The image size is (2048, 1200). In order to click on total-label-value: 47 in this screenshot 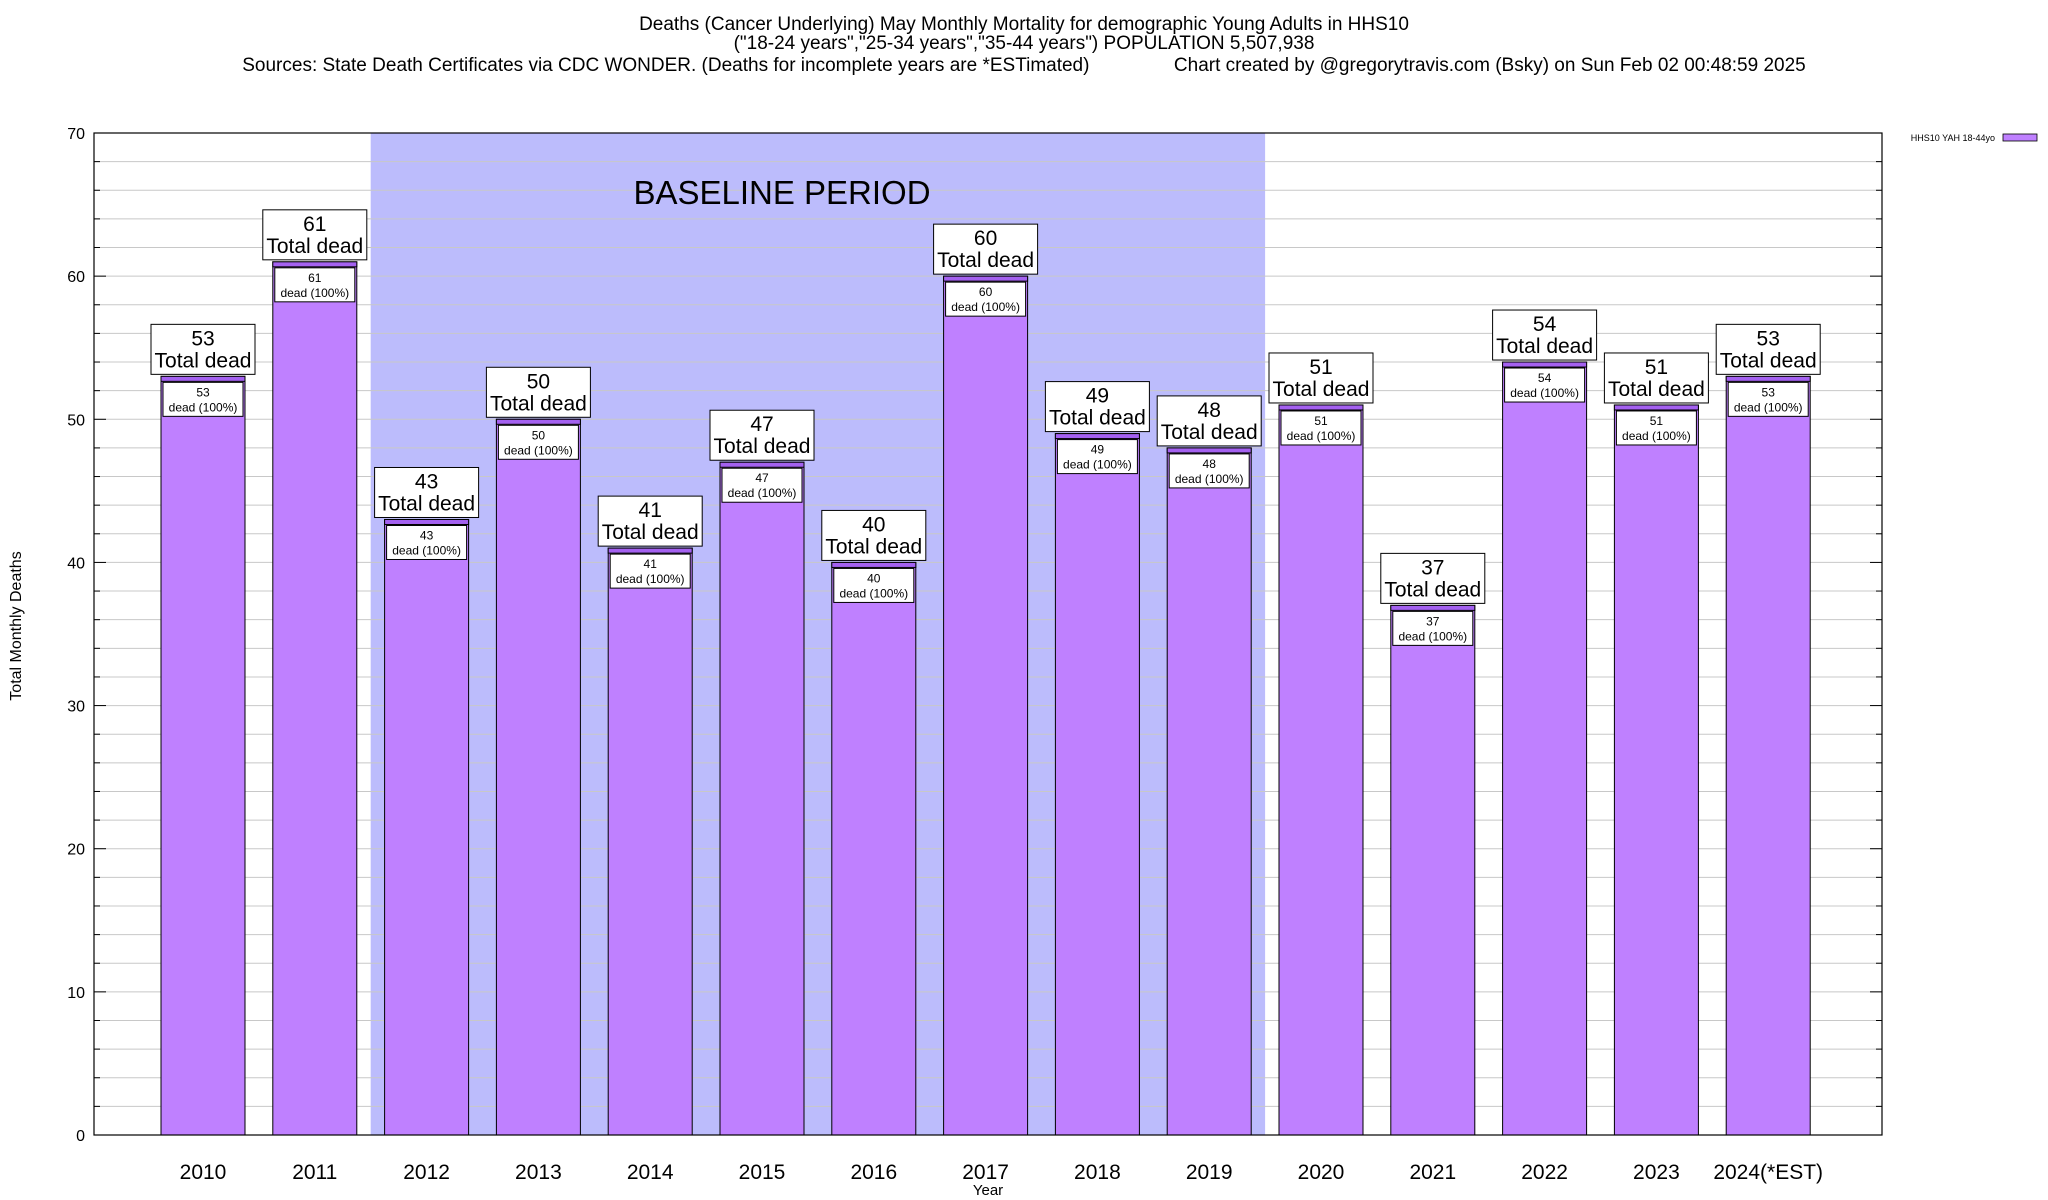, I will do `click(761, 424)`.